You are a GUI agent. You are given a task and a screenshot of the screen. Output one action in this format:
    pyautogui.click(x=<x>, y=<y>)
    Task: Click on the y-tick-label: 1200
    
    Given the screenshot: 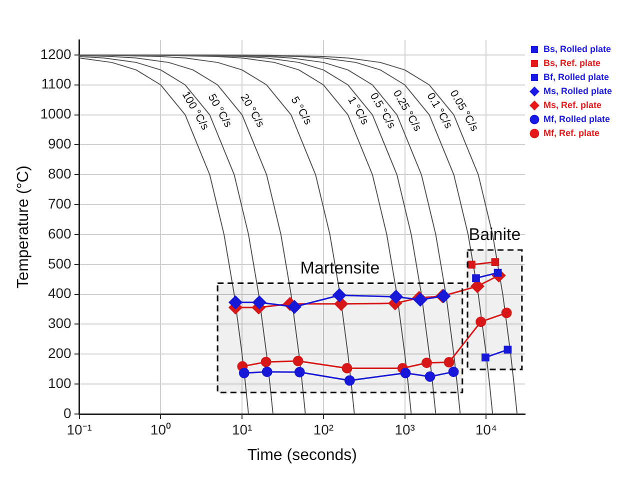 What is the action you would take?
    pyautogui.click(x=56, y=54)
    